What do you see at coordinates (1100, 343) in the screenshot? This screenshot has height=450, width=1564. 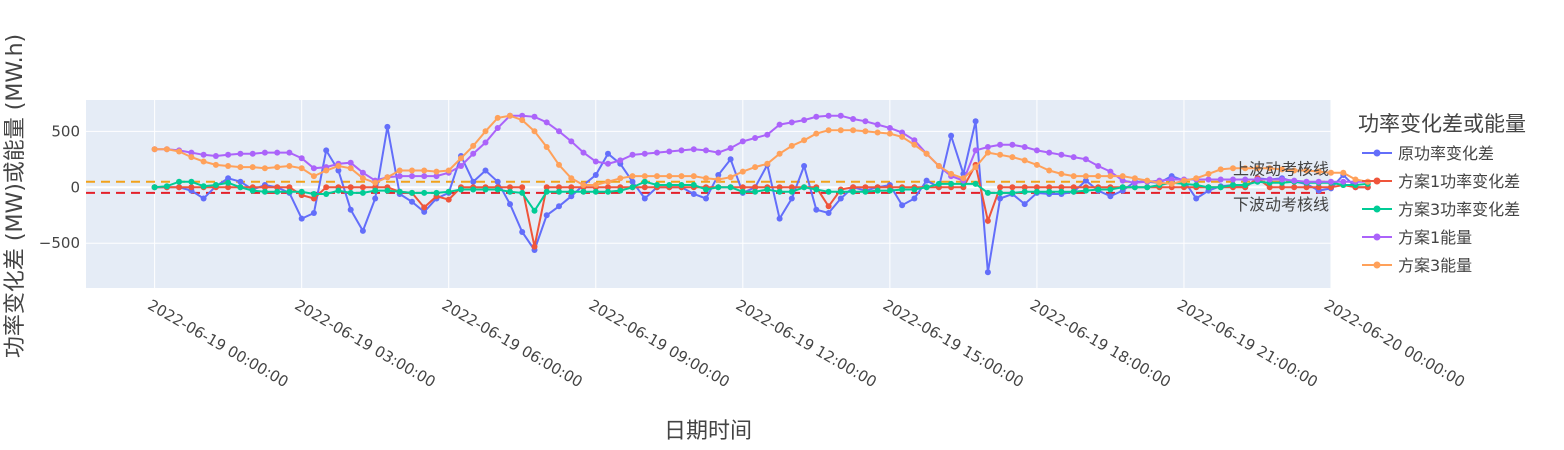 I see `x-tick-label: 2022-06-19 18:00:00` at bounding box center [1100, 343].